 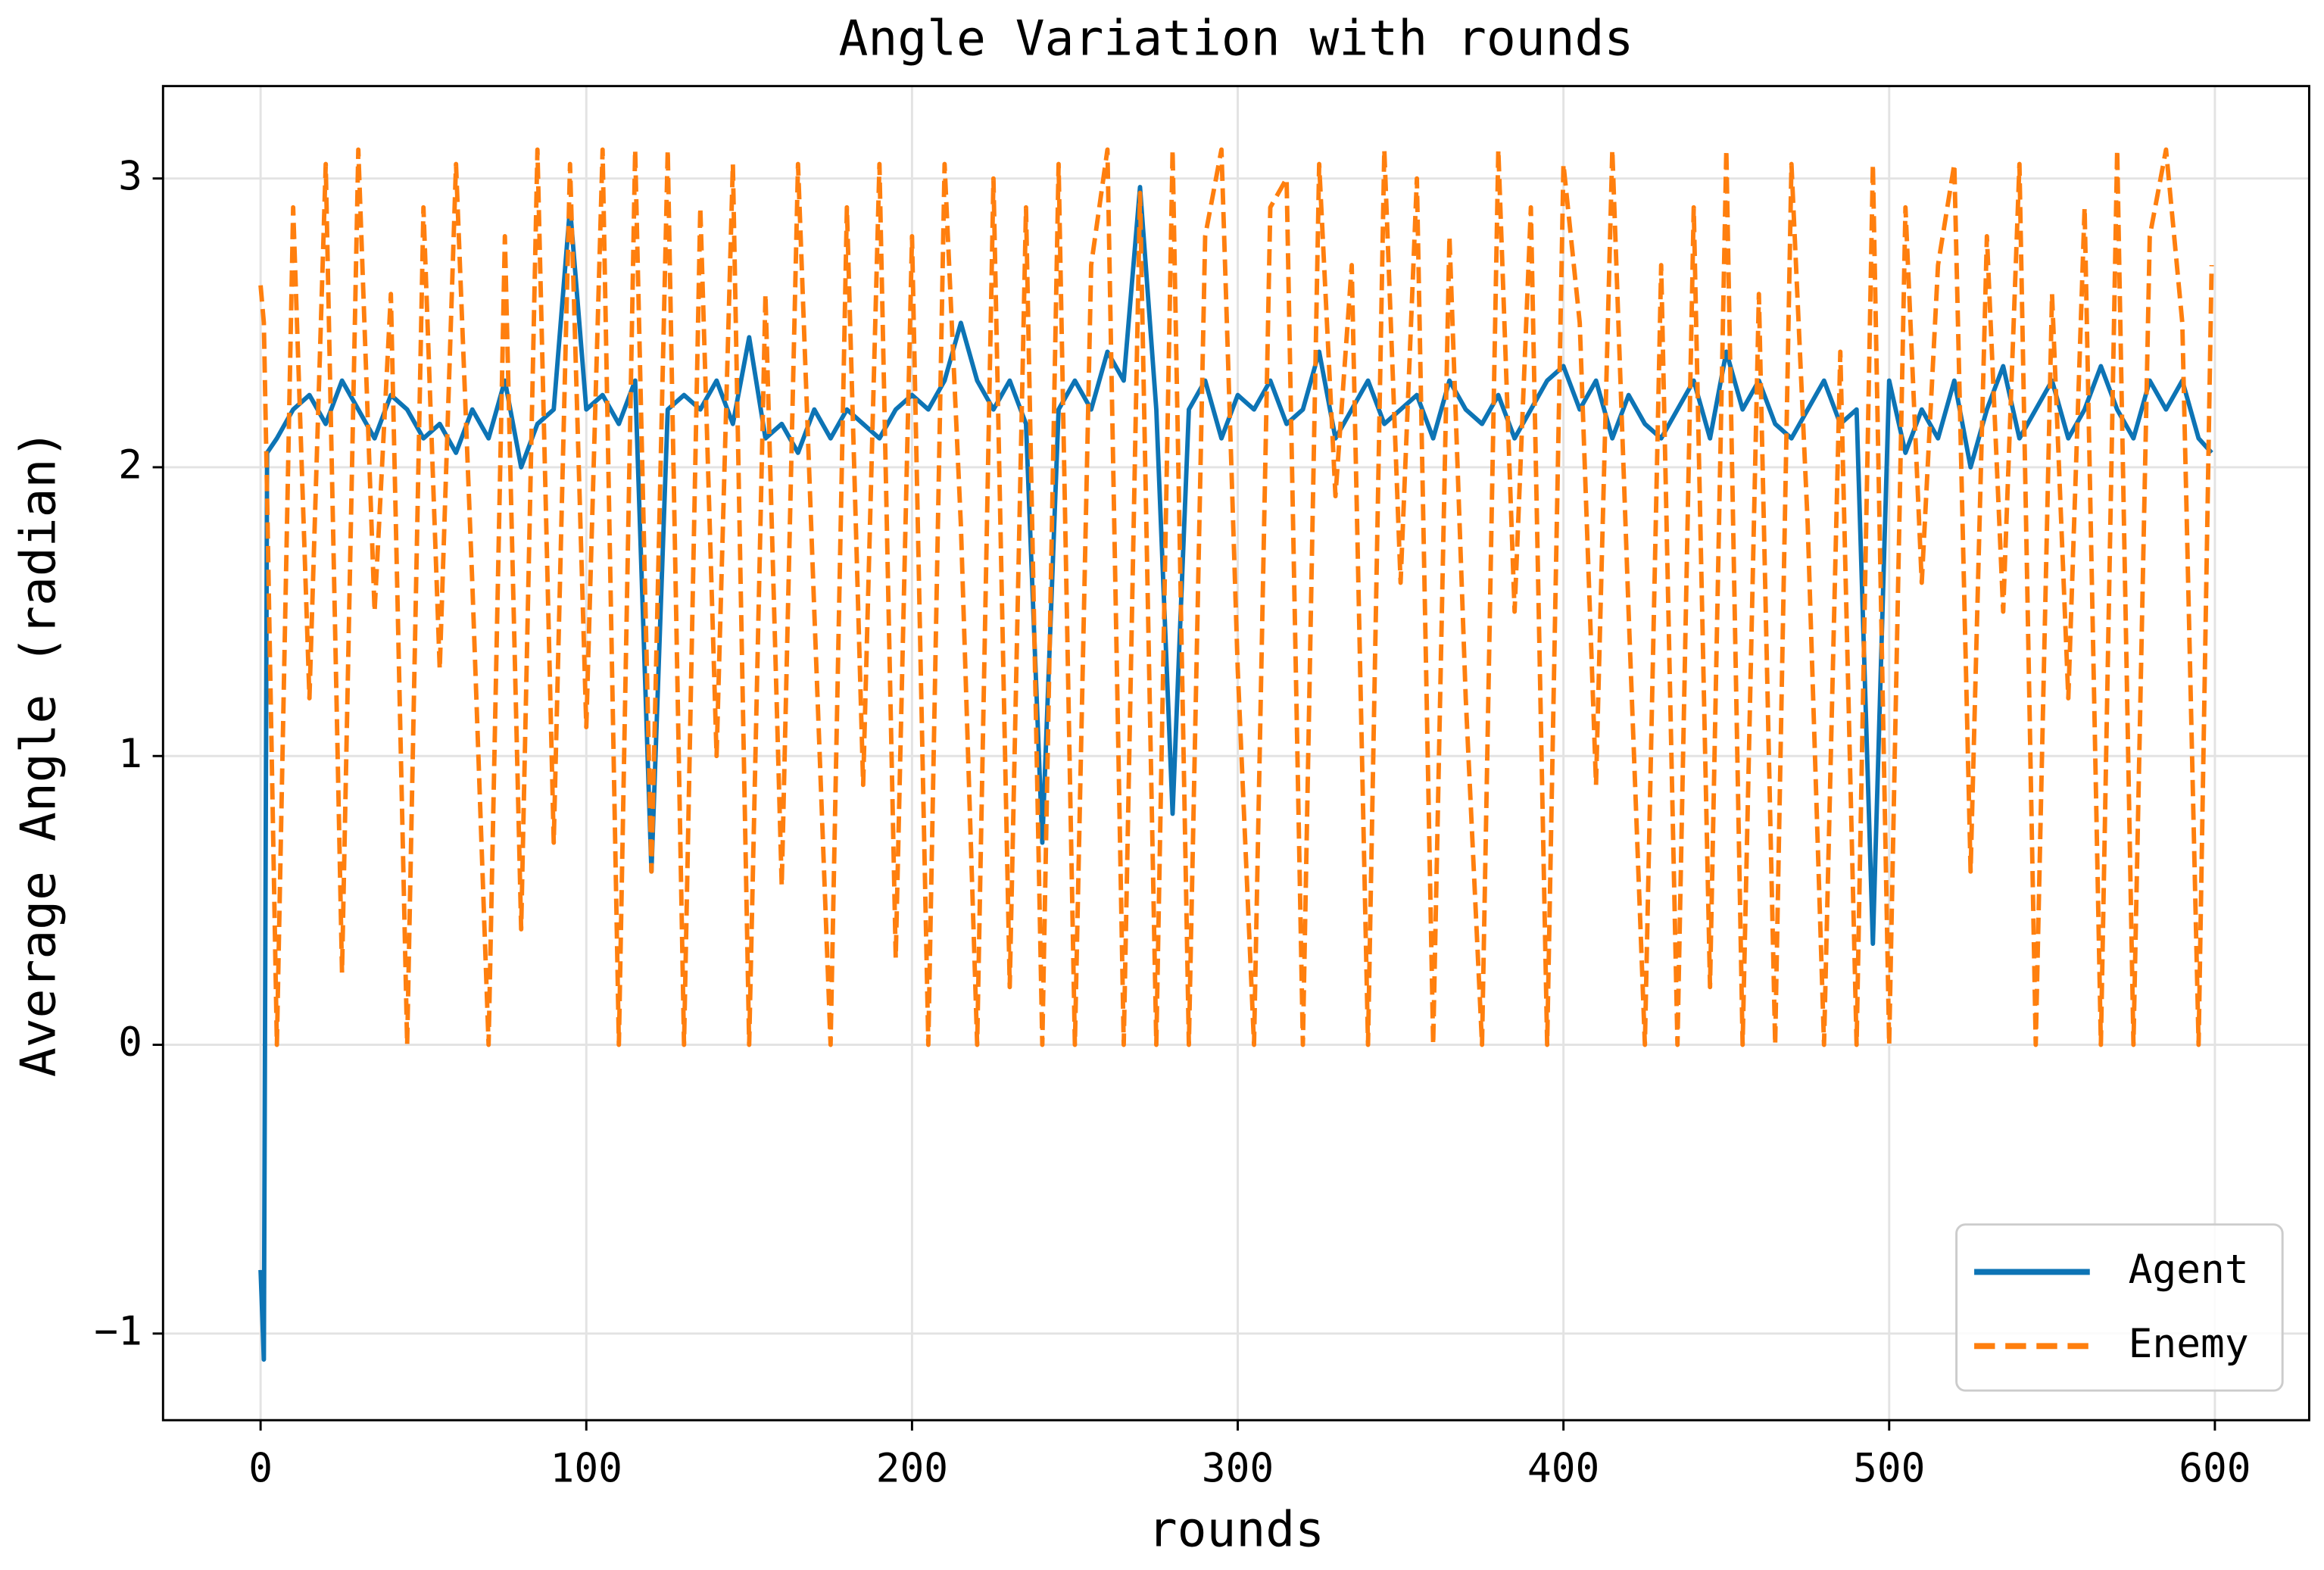 What do you see at coordinates (130, 465) in the screenshot?
I see `y-tick-label: 2` at bounding box center [130, 465].